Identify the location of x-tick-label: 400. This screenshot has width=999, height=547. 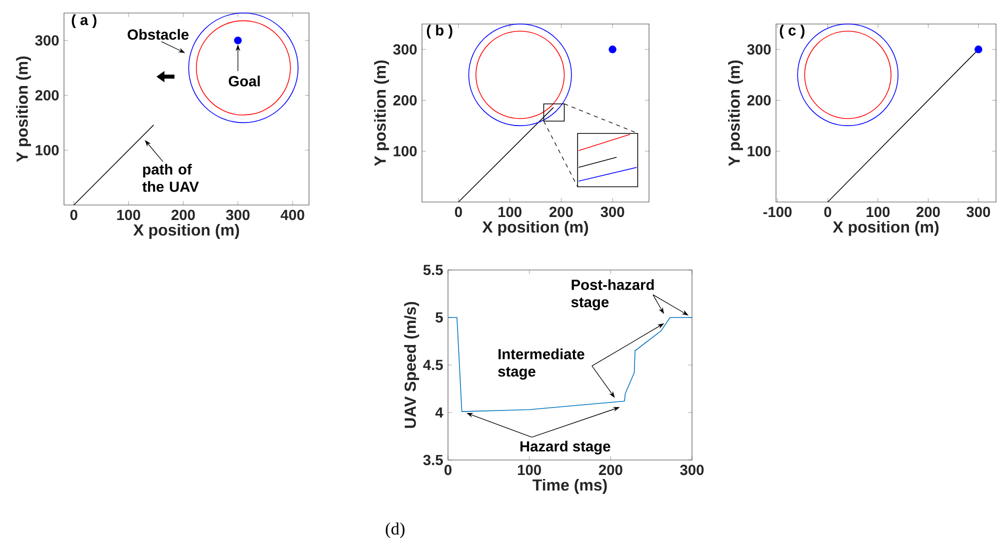
(292, 215).